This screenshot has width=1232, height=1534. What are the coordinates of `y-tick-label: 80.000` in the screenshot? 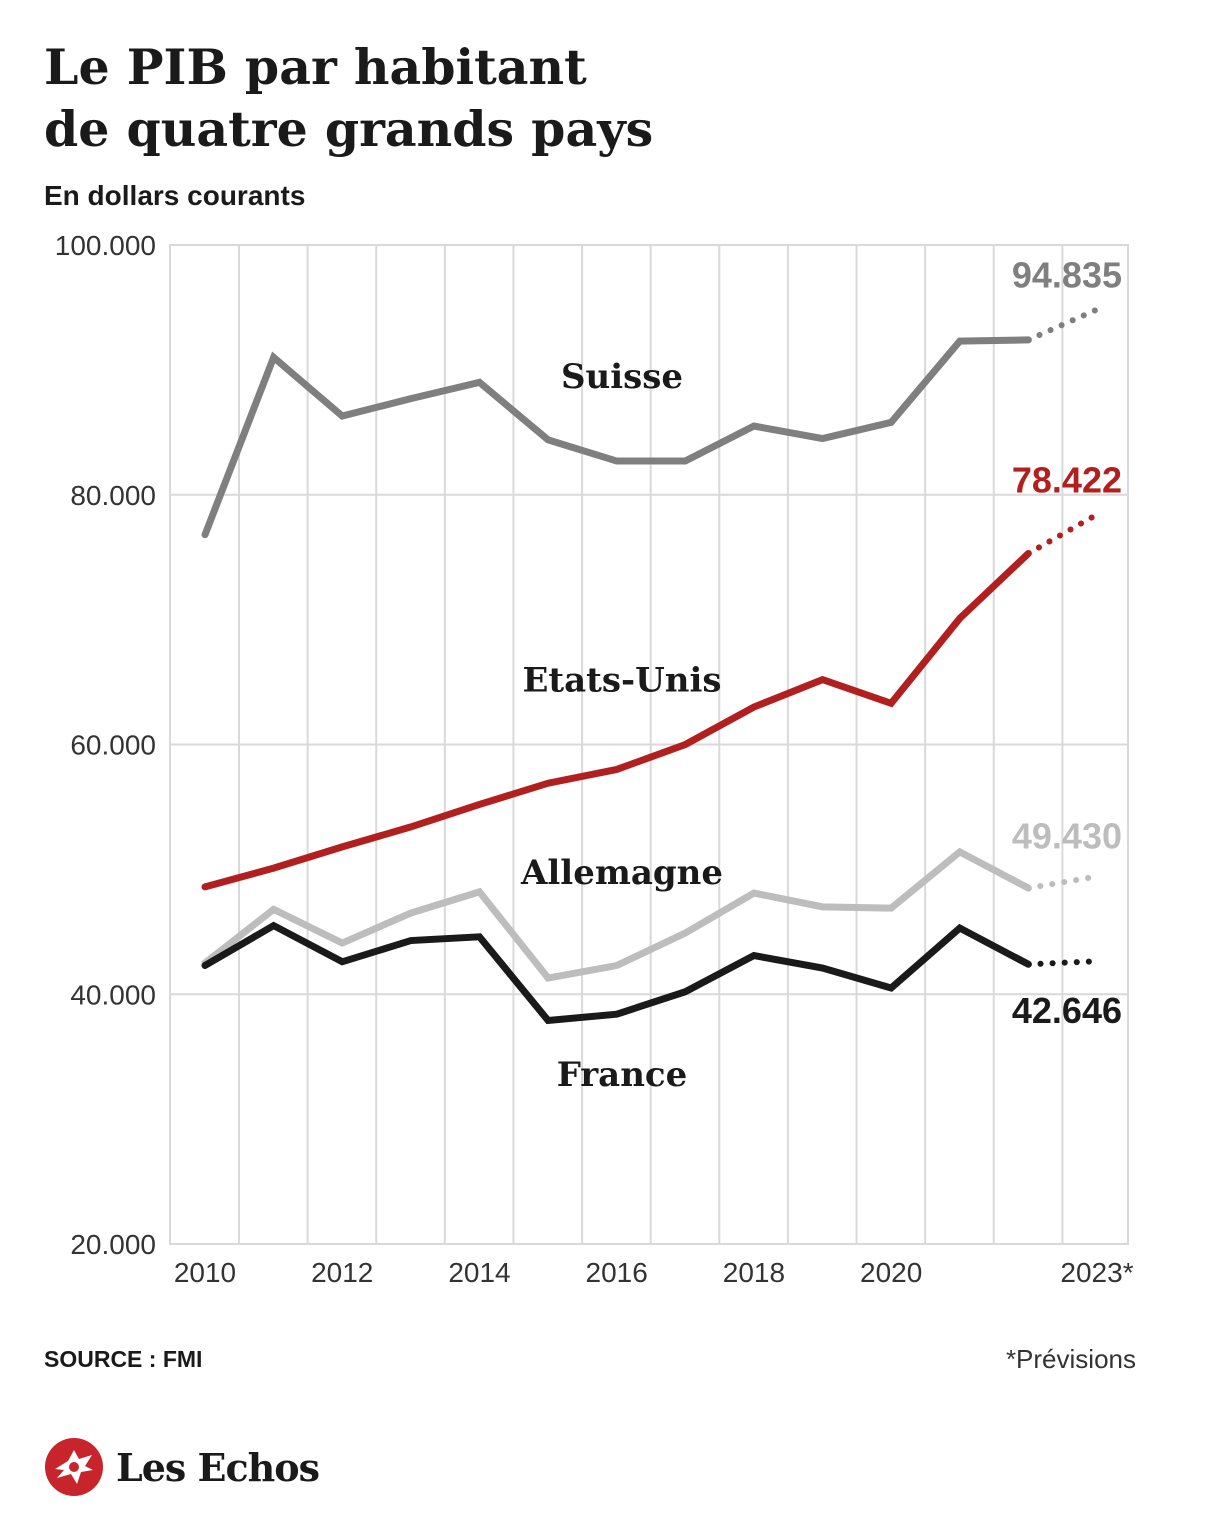 It's located at (113, 495).